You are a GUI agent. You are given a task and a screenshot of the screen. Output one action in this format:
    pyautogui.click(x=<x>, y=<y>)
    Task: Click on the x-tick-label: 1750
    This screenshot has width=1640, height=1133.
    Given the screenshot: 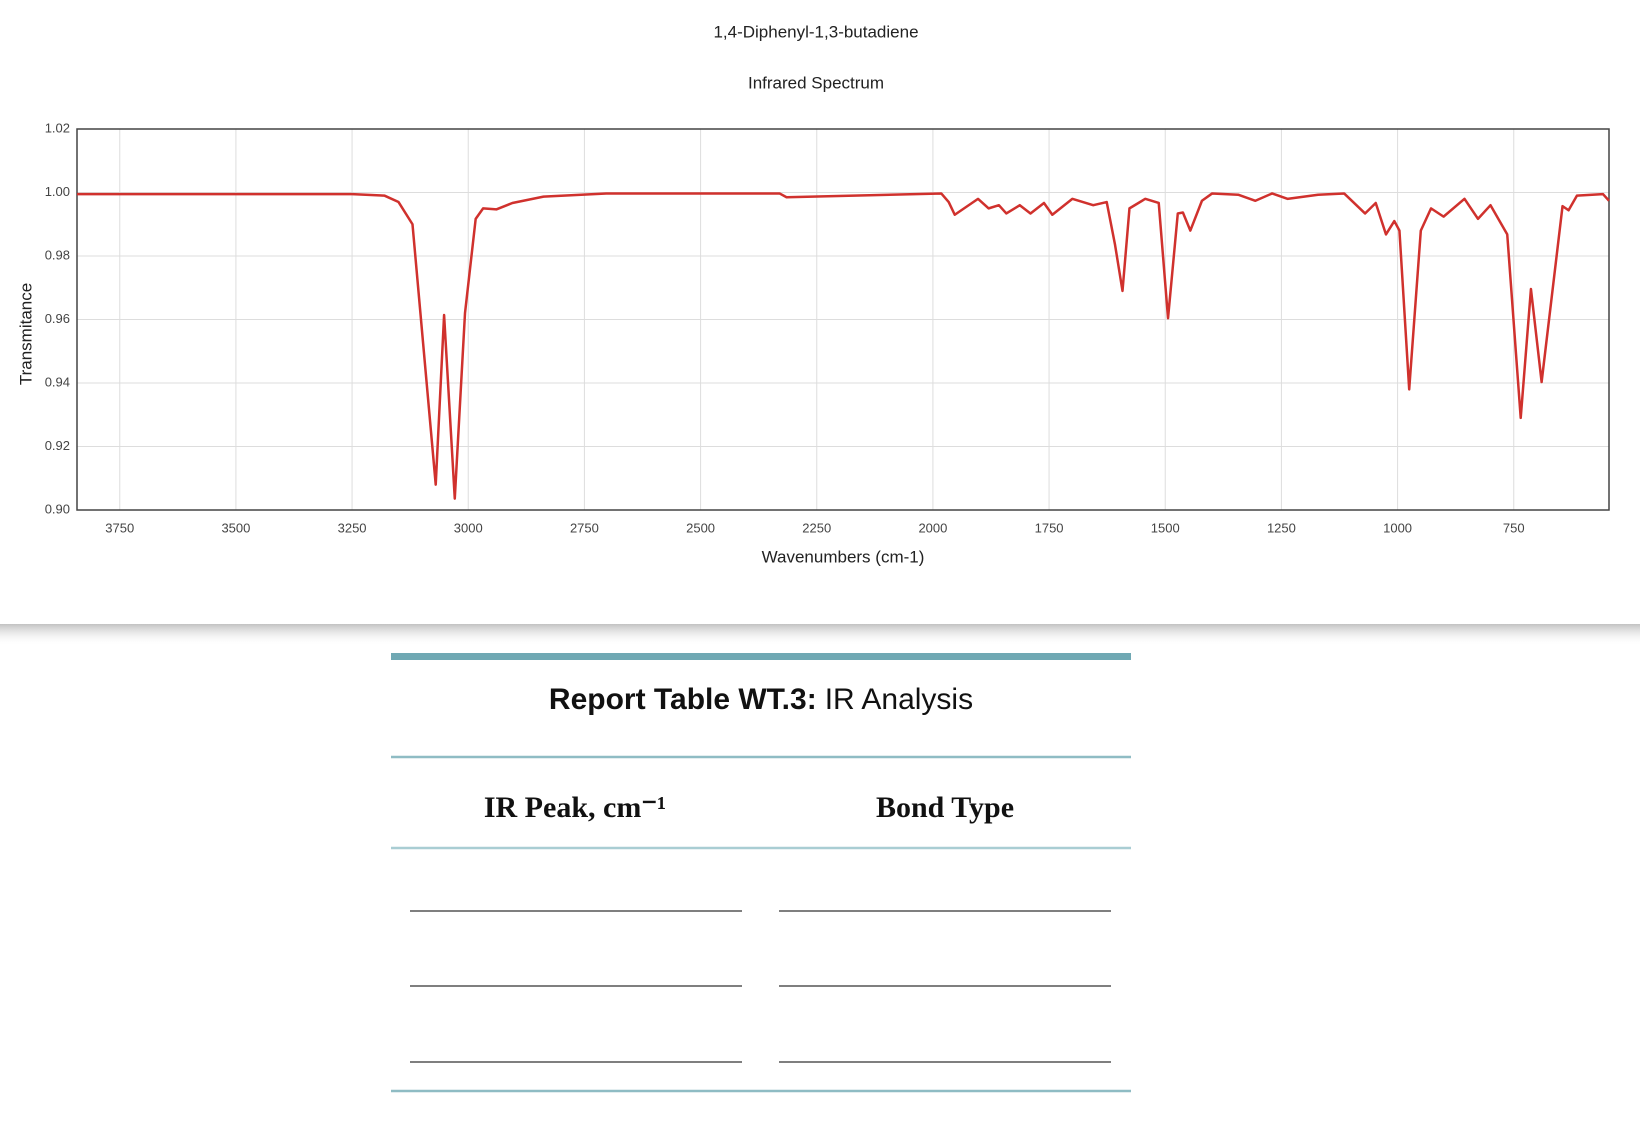 What is the action you would take?
    pyautogui.click(x=1049, y=527)
    